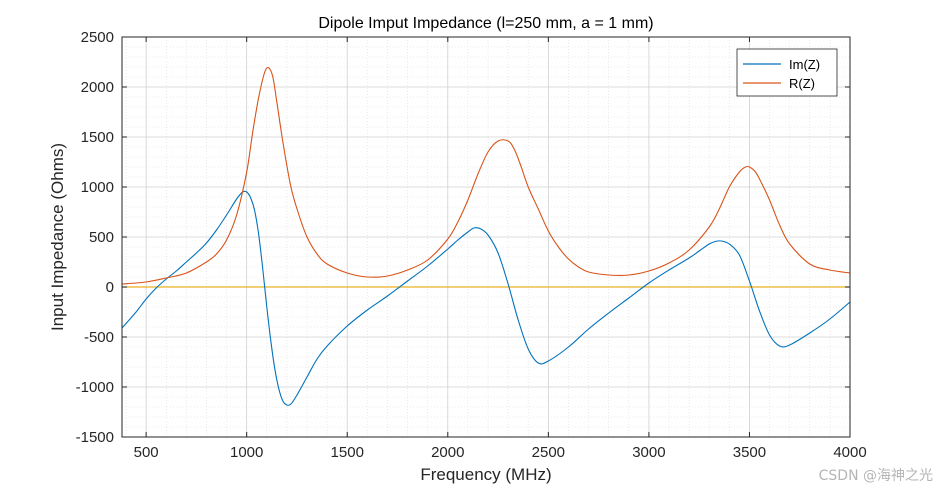 The width and height of the screenshot is (939, 491). Describe the element at coordinates (246, 452) in the screenshot. I see `x-tick-label: 1000` at that location.